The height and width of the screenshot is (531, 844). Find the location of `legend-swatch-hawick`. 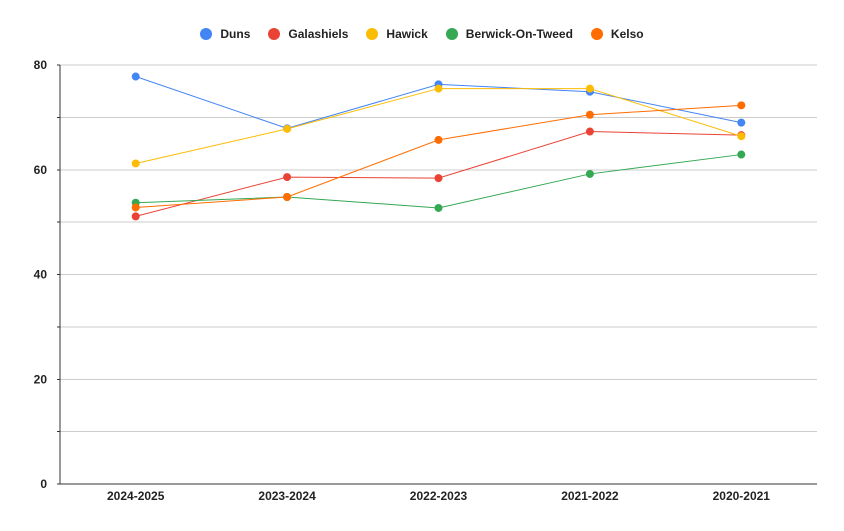

legend-swatch-hawick is located at coordinates (372, 34).